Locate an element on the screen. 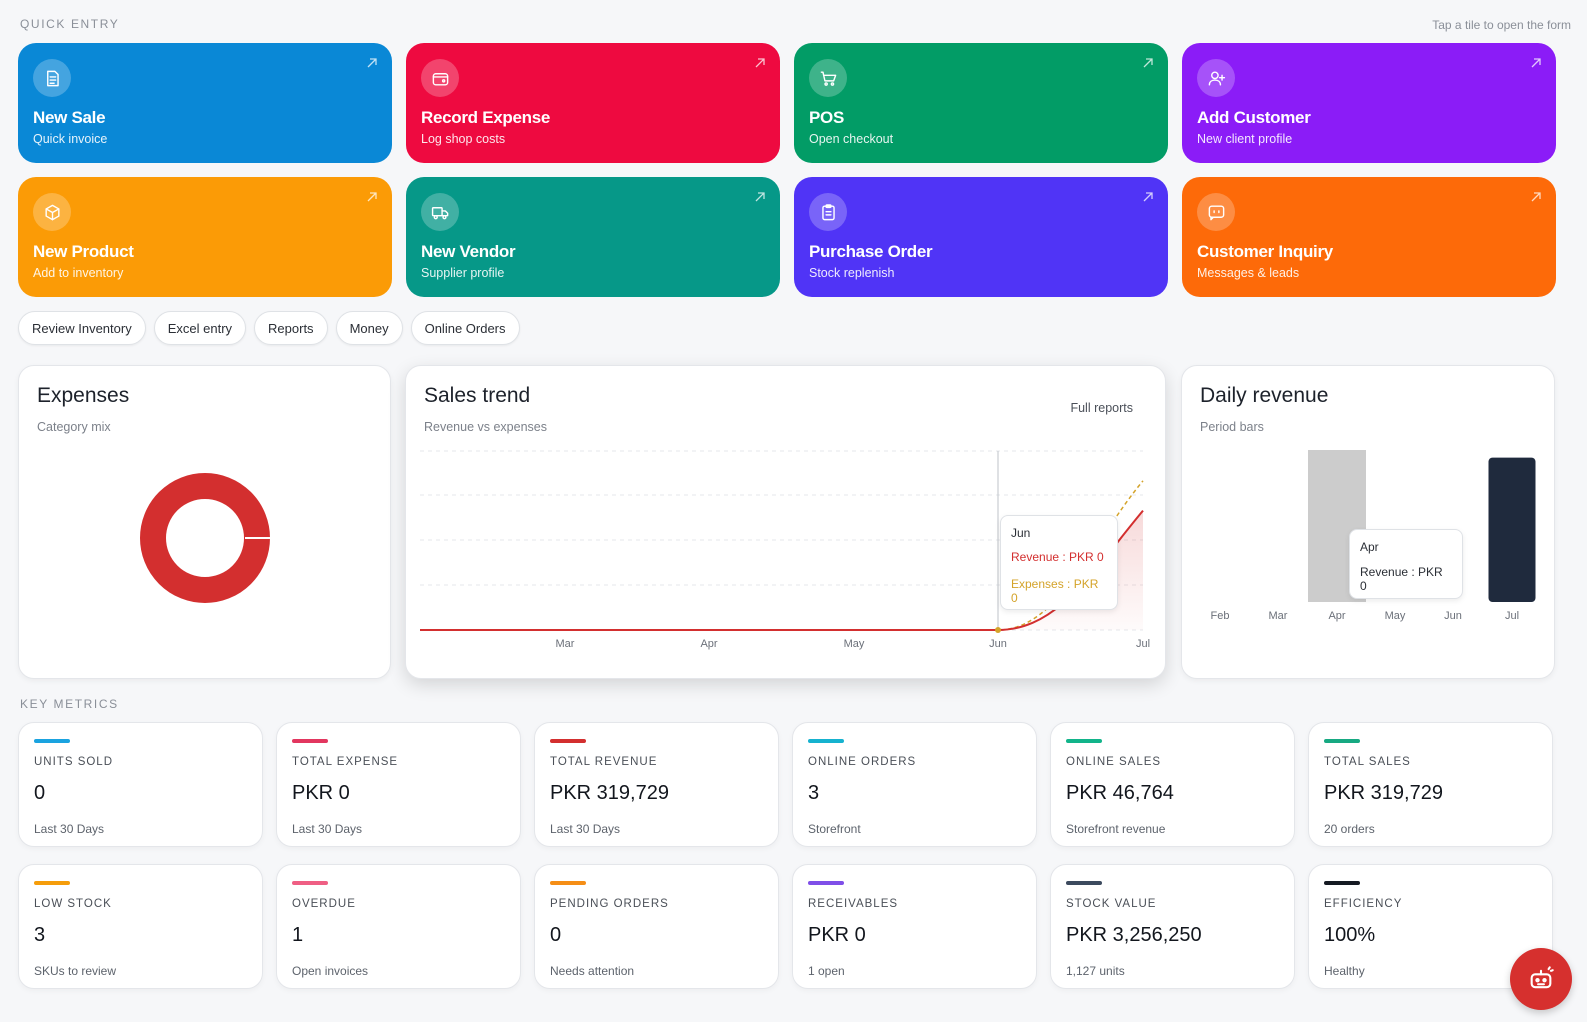 The height and width of the screenshot is (1022, 1587). hover-point is located at coordinates (998, 630).